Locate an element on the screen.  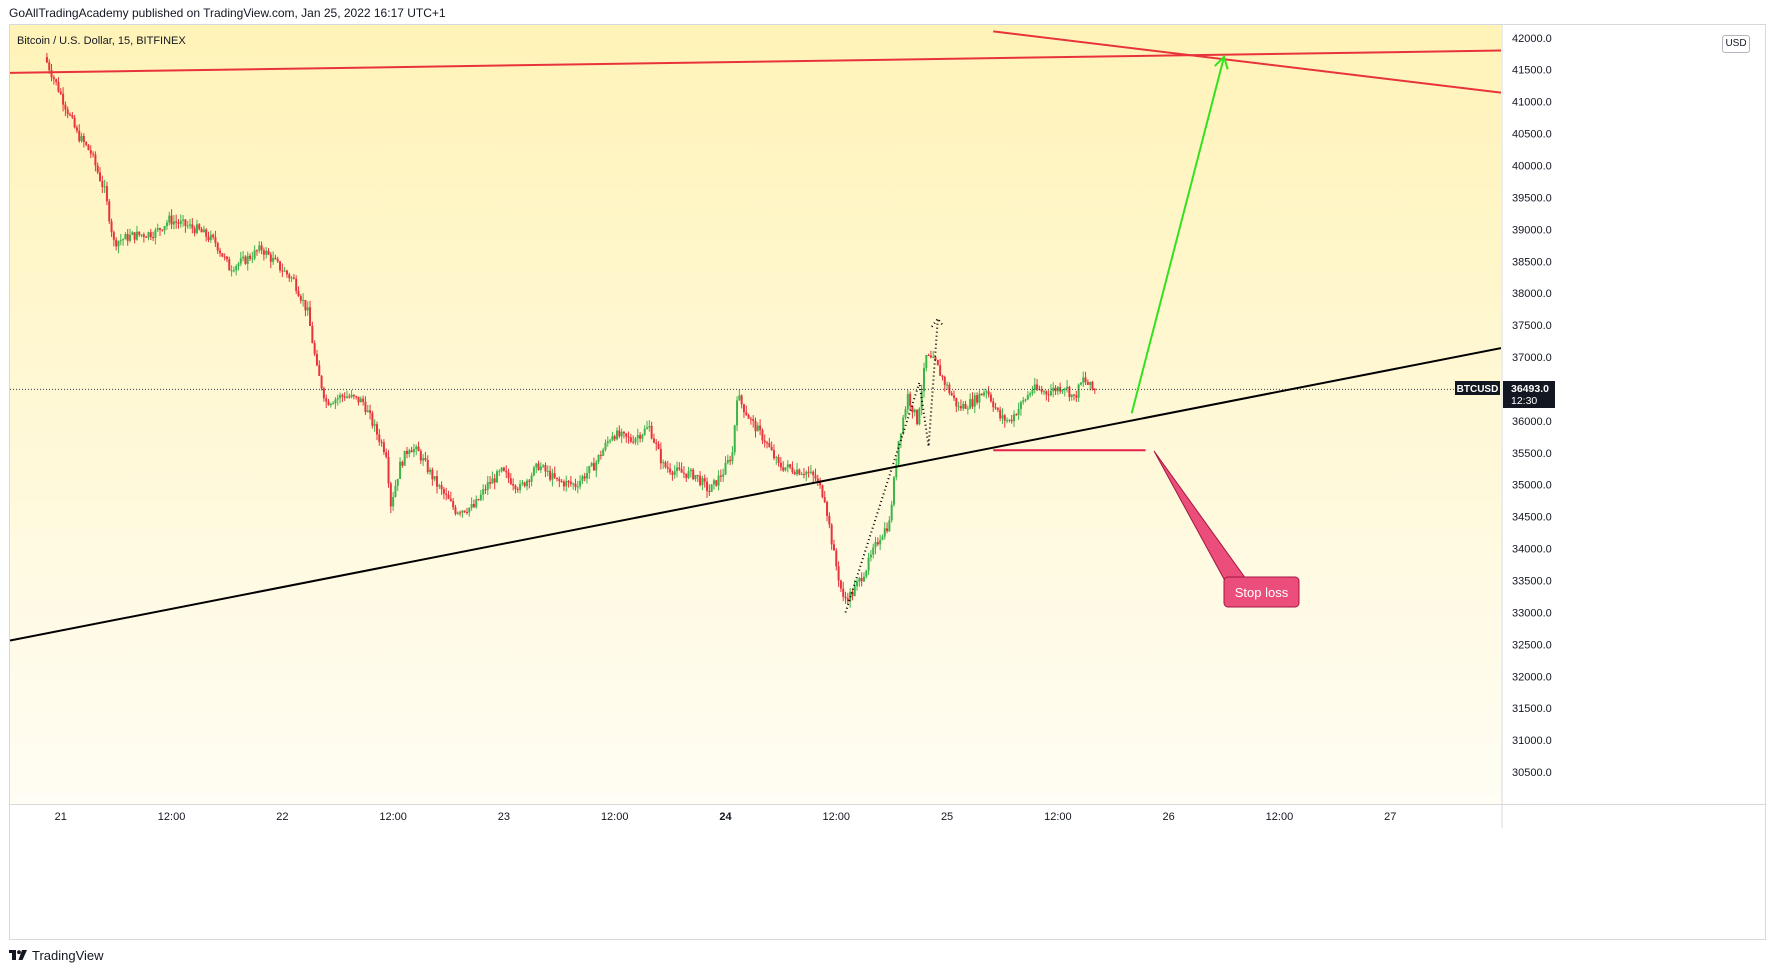
symbol-title: Bitcoin / U.S. Dollar, 15, BITFINEX is located at coordinates (101, 41).